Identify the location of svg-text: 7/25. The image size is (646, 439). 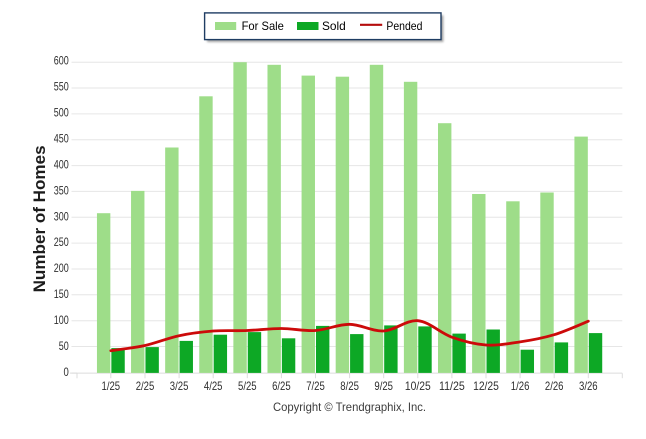
(315, 386).